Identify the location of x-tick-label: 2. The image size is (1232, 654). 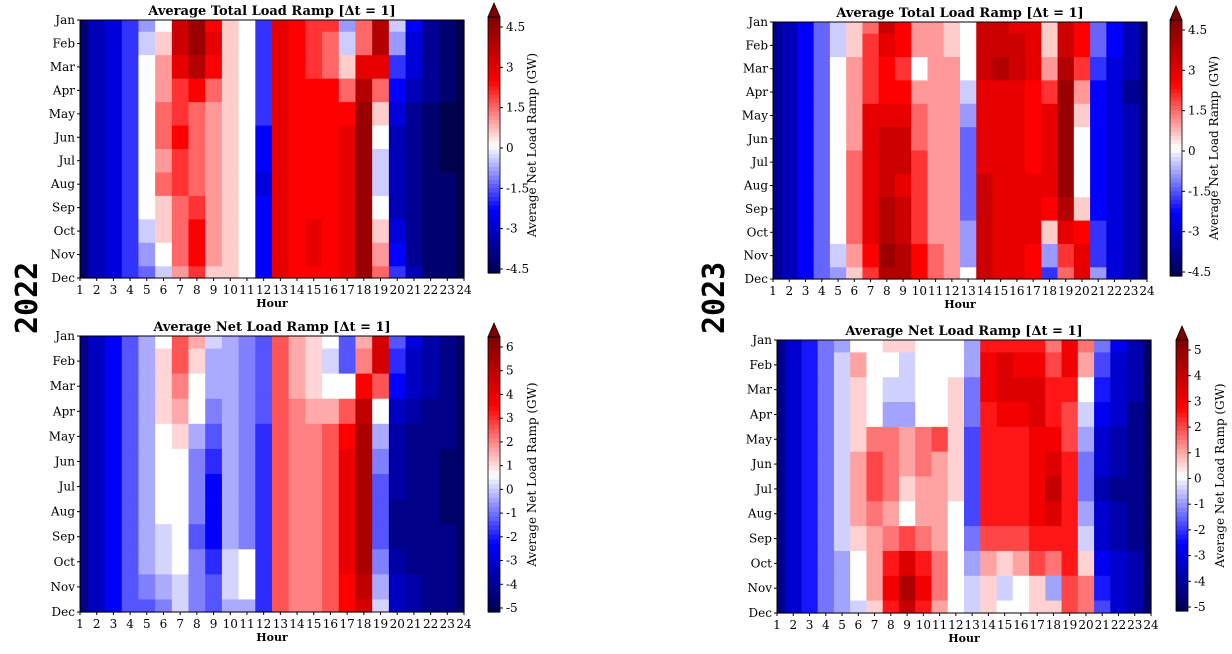
(97, 624).